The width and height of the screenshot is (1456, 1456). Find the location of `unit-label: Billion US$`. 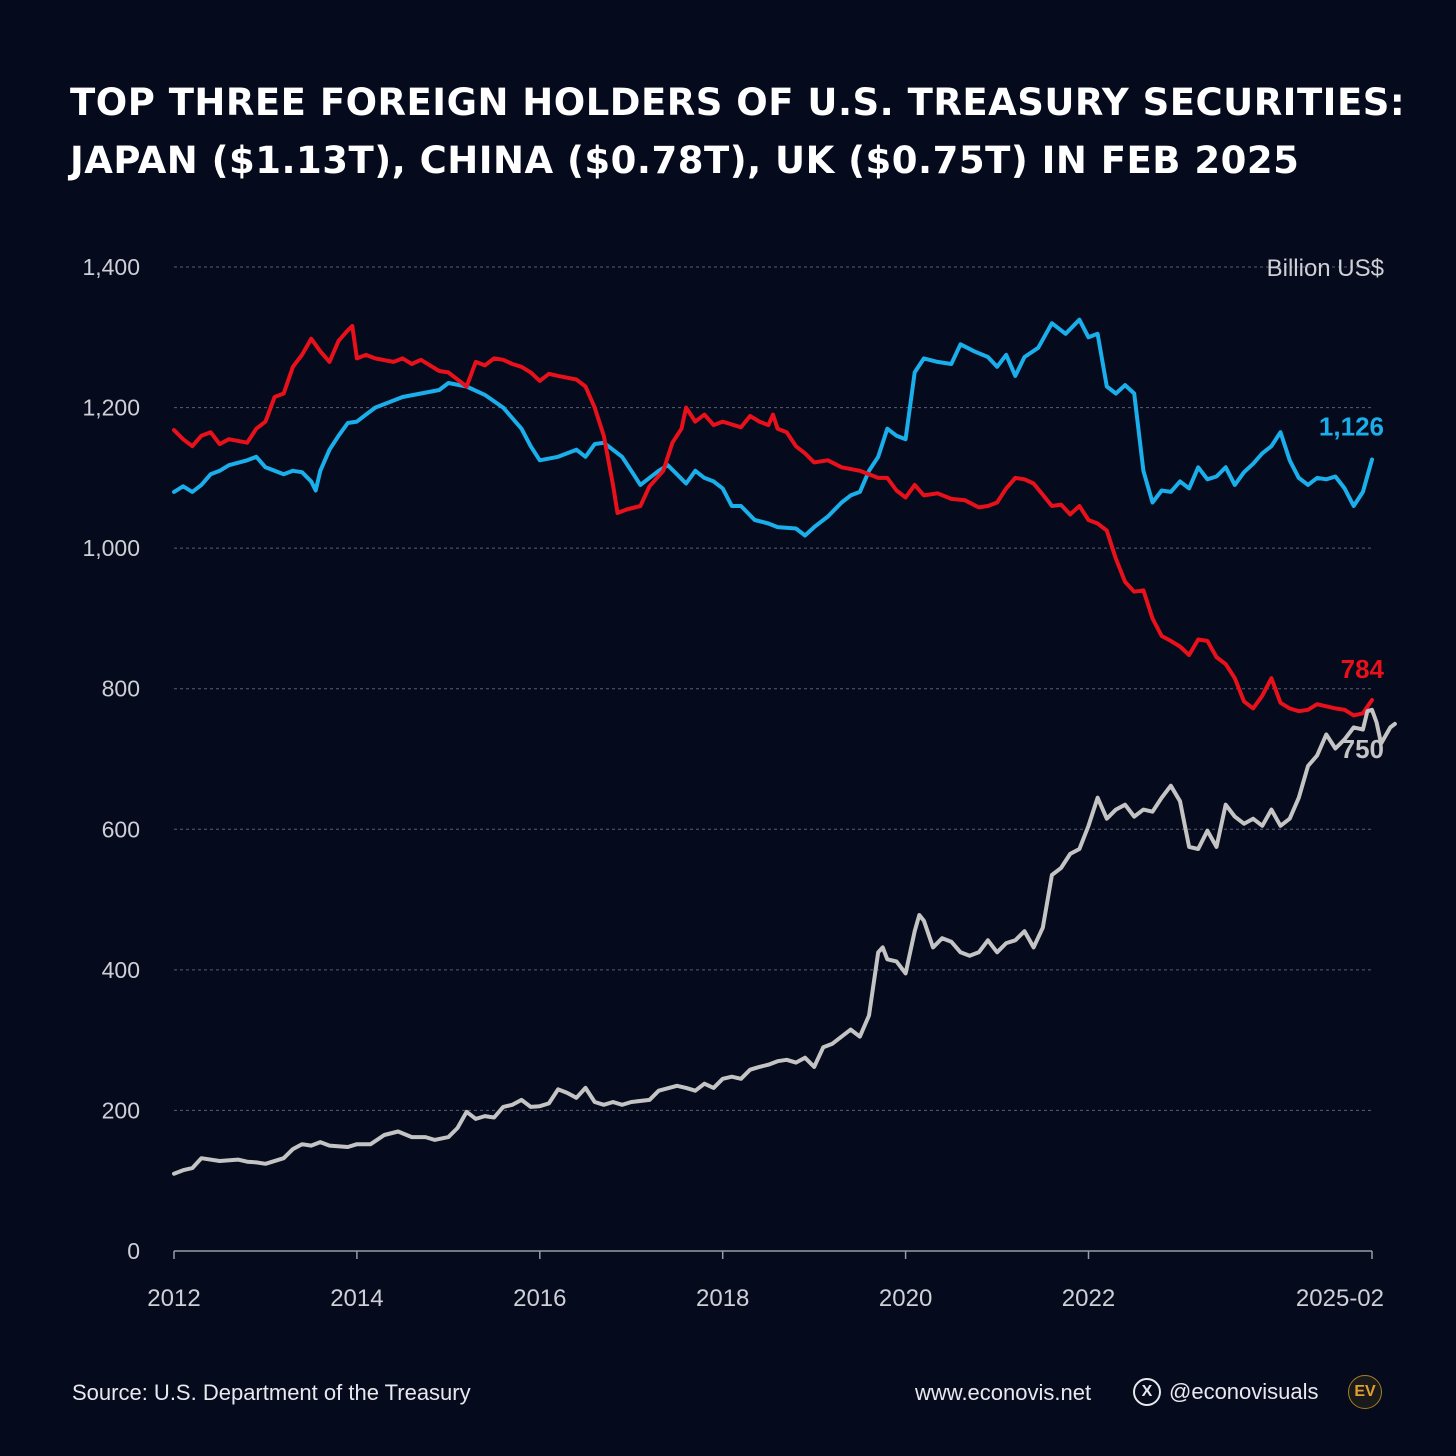

unit-label: Billion US$ is located at coordinates (1325, 268).